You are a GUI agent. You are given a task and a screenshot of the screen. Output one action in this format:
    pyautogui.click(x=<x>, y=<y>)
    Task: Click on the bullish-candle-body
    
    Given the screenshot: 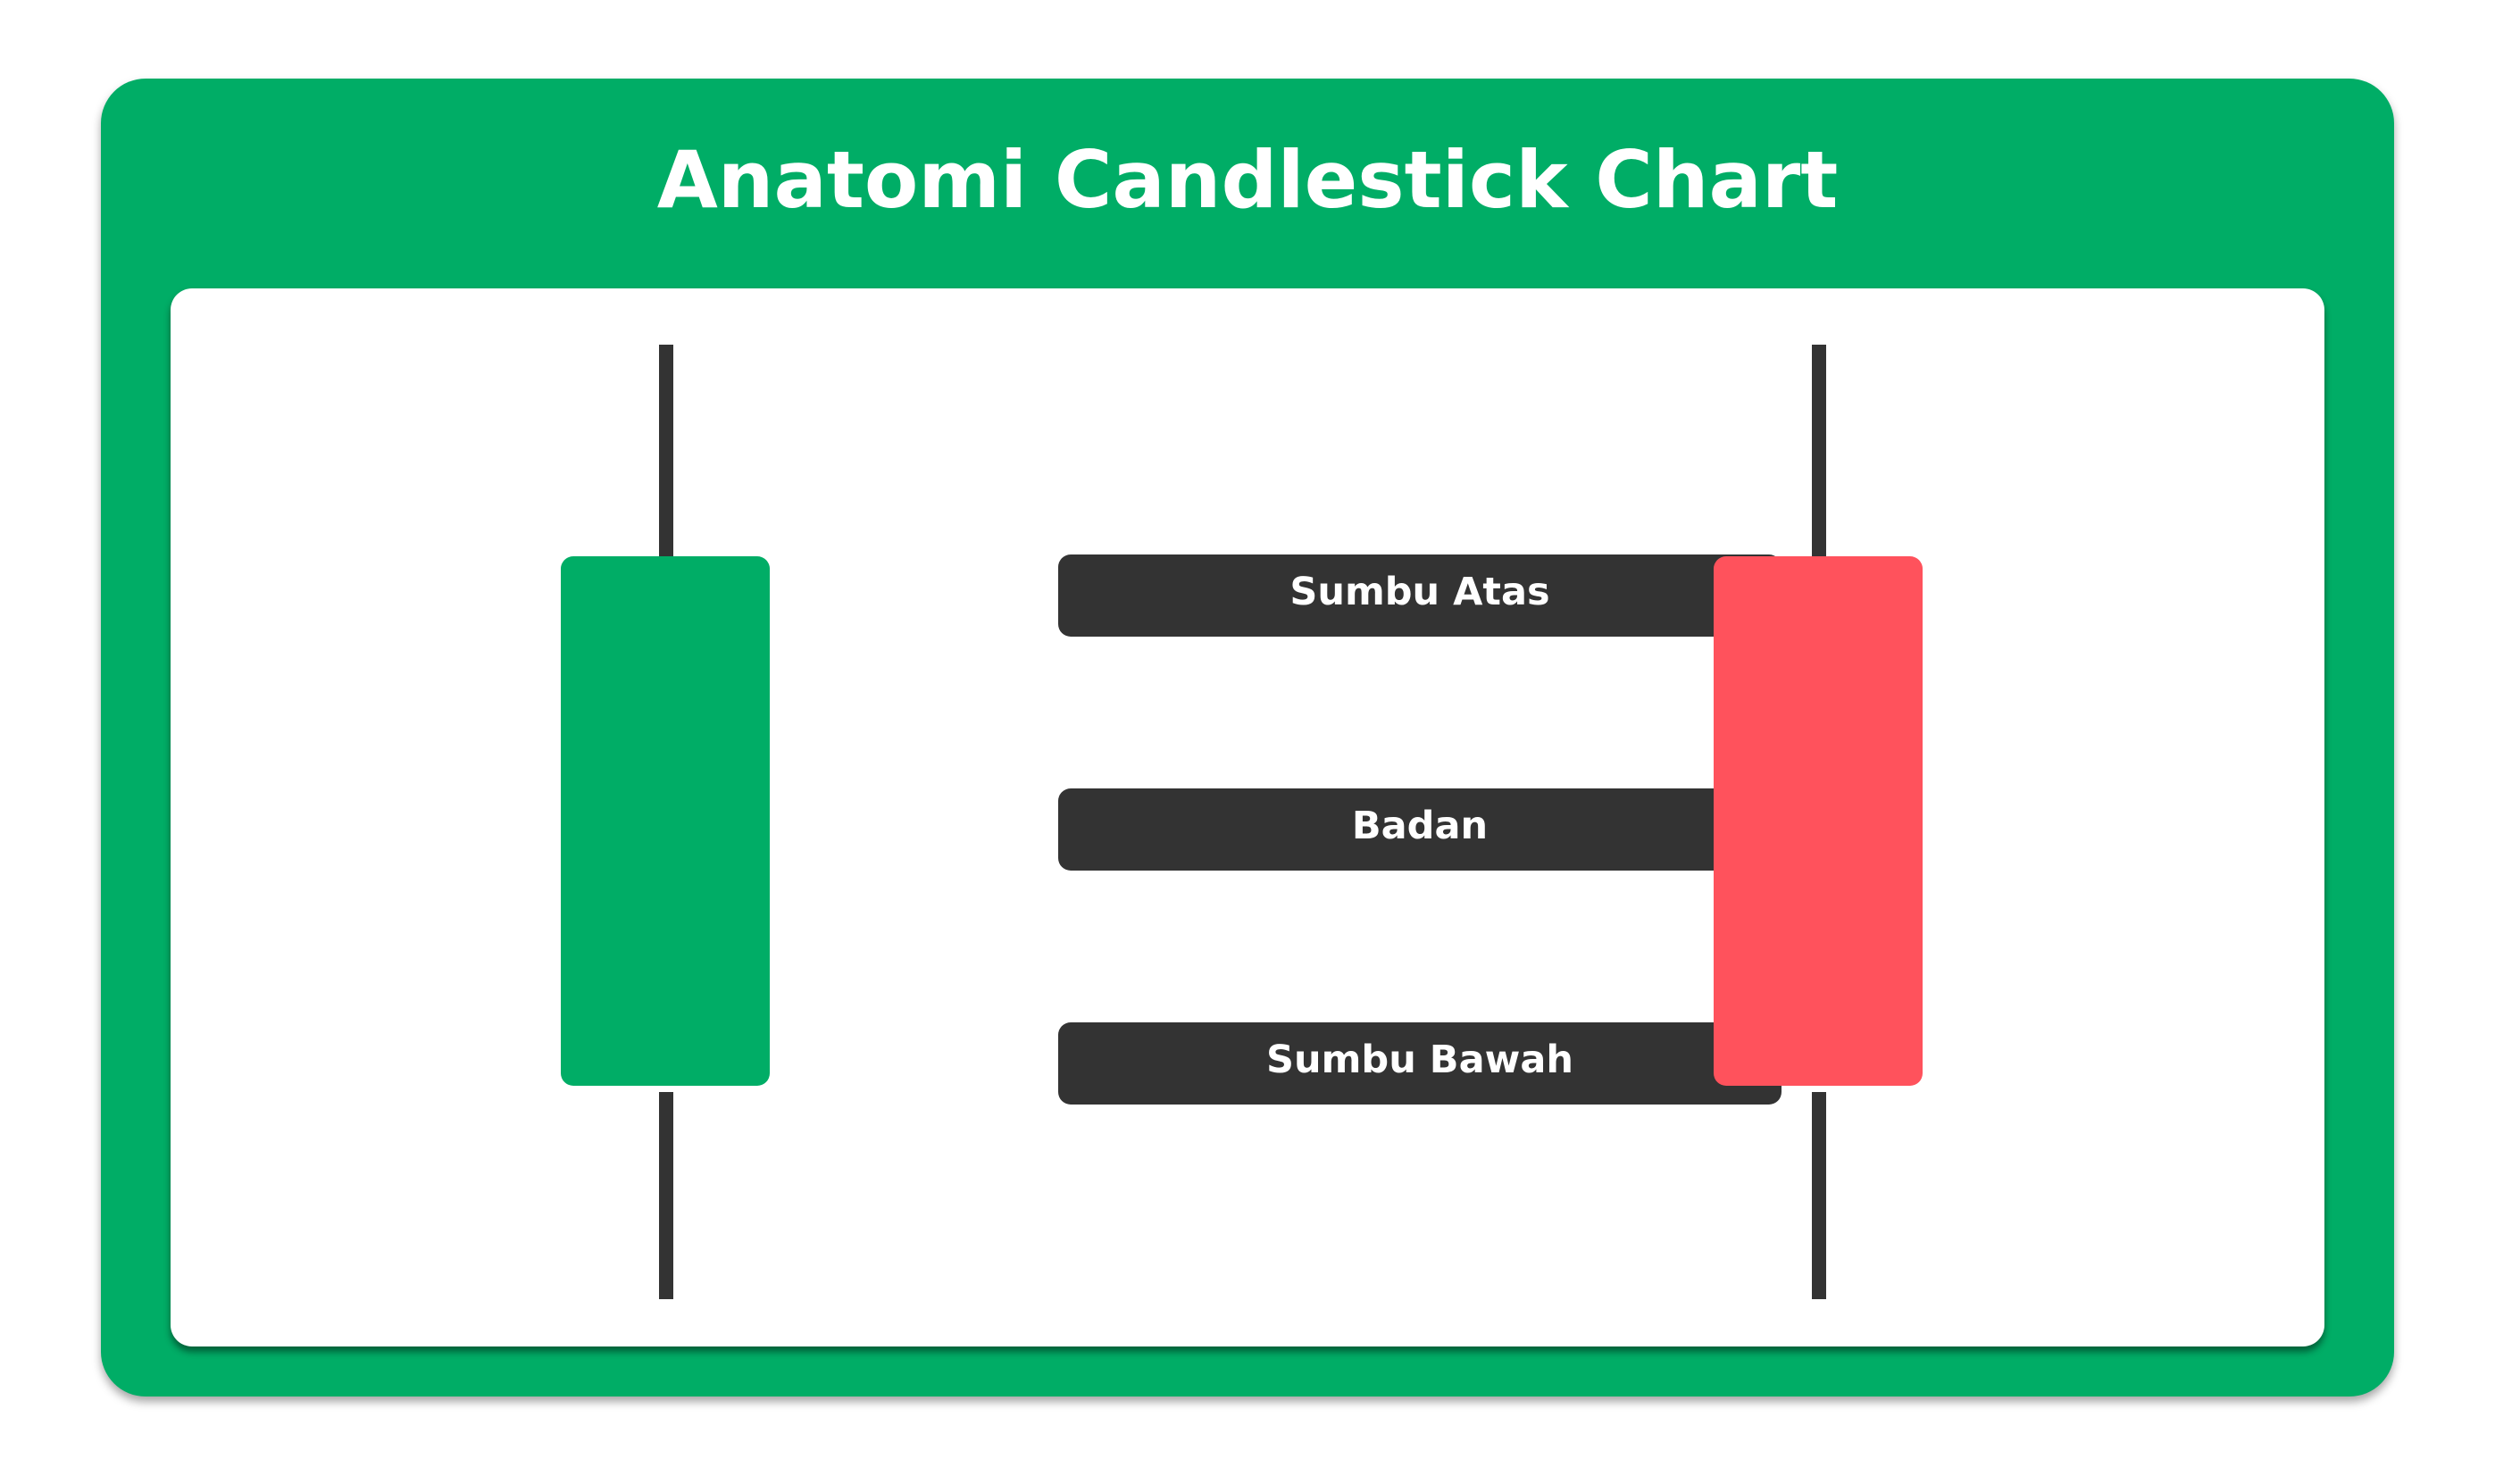 What is the action you would take?
    pyautogui.click(x=666, y=821)
    